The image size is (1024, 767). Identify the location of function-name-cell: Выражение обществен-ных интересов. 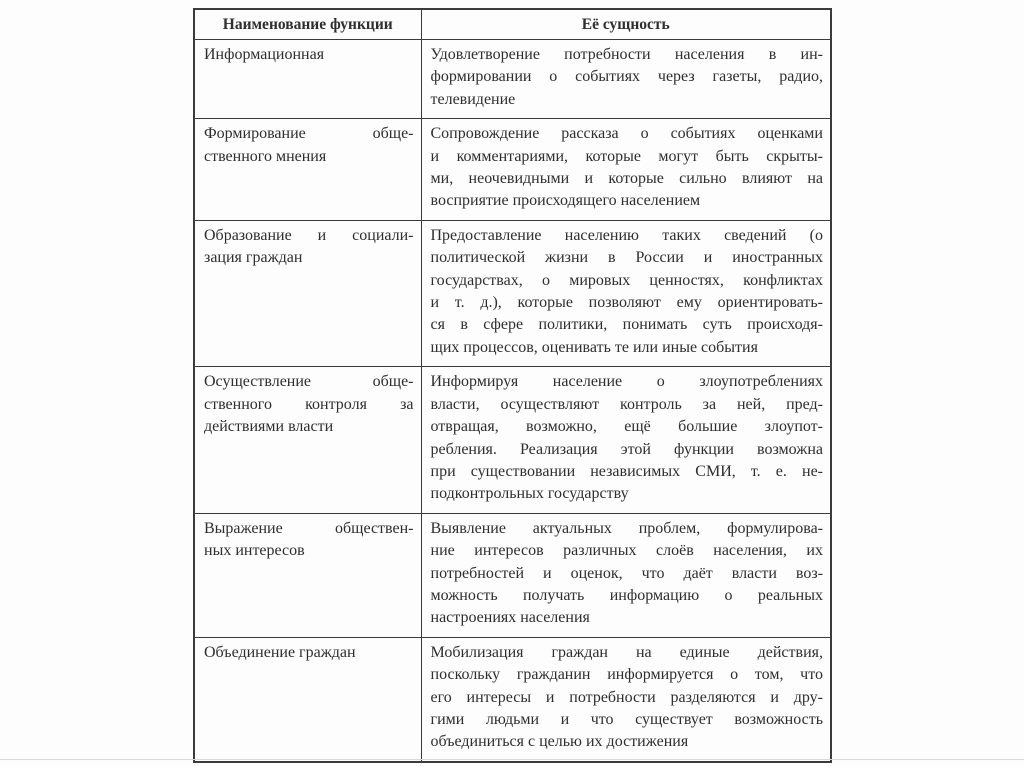
(307, 575).